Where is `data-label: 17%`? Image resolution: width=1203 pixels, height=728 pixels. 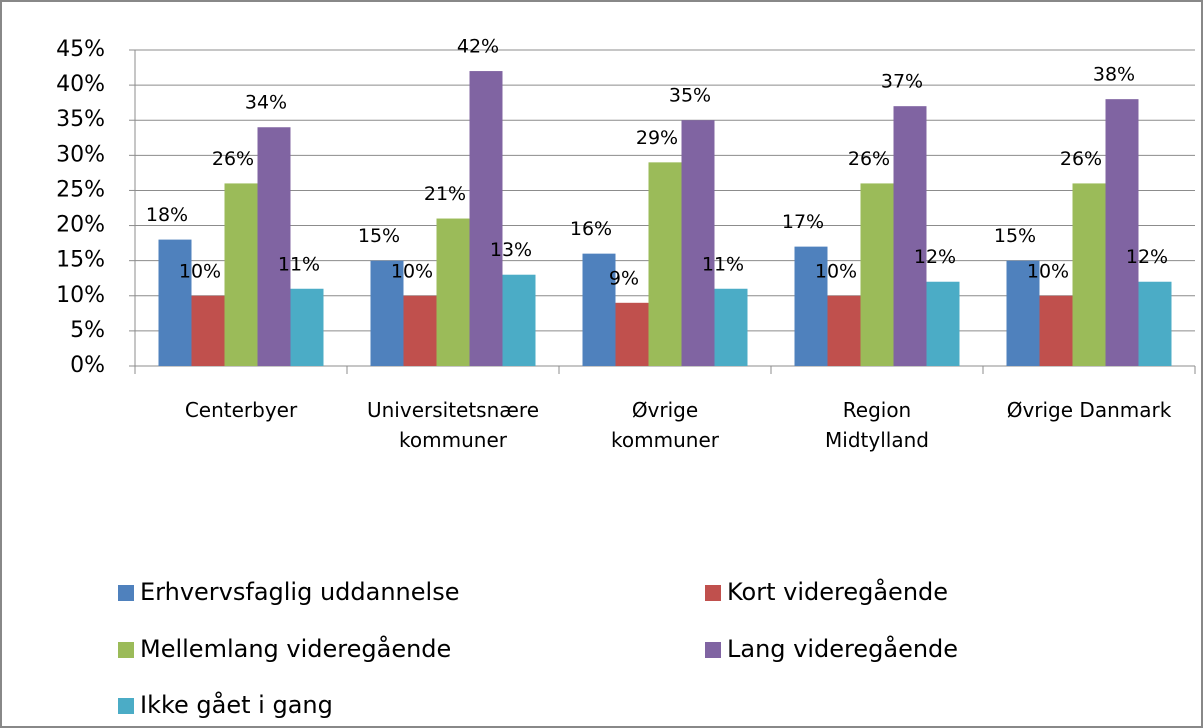 data-label: 17% is located at coordinates (803, 222).